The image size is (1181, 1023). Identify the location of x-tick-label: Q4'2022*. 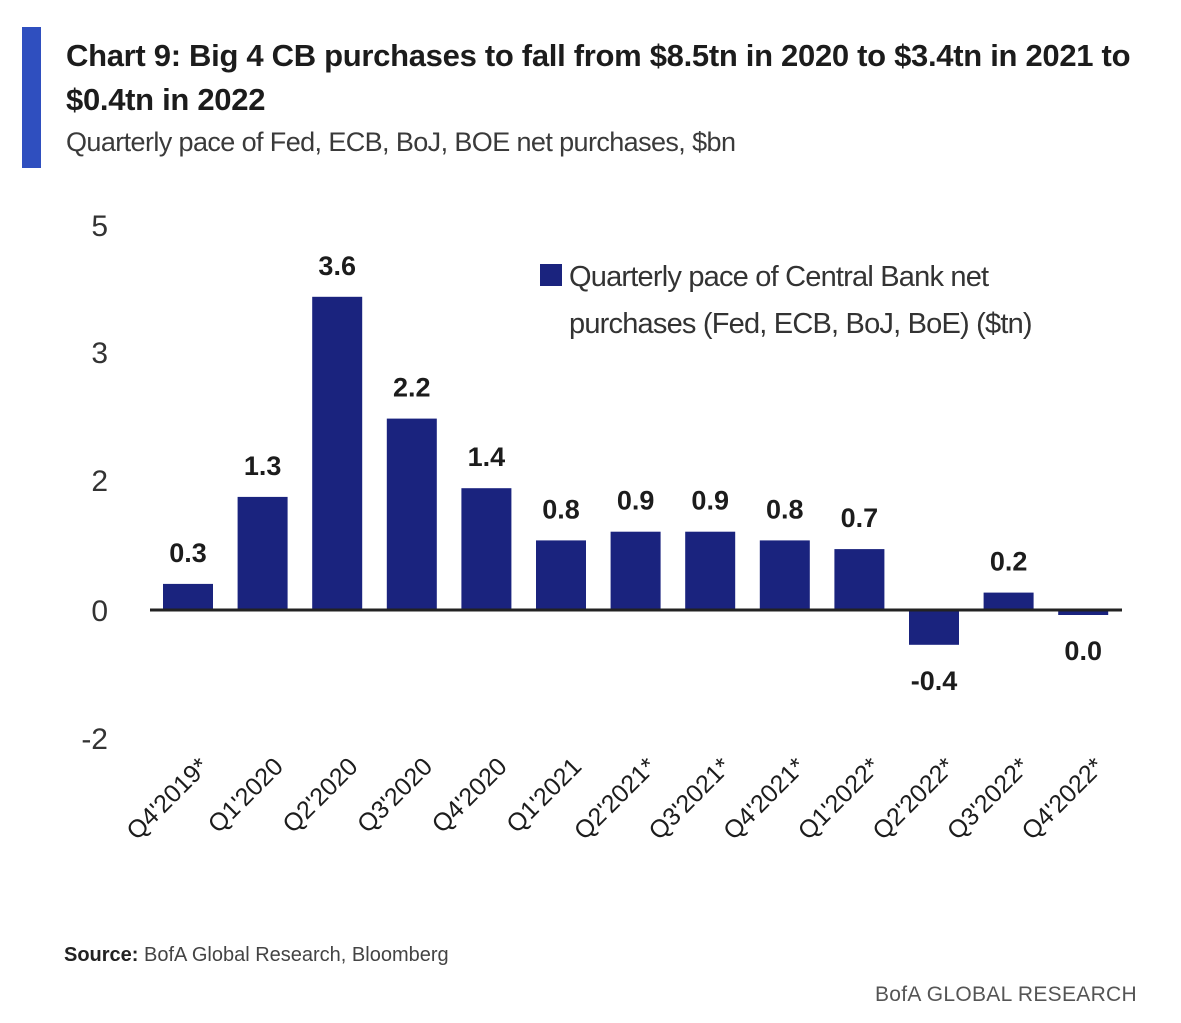
(1062, 798).